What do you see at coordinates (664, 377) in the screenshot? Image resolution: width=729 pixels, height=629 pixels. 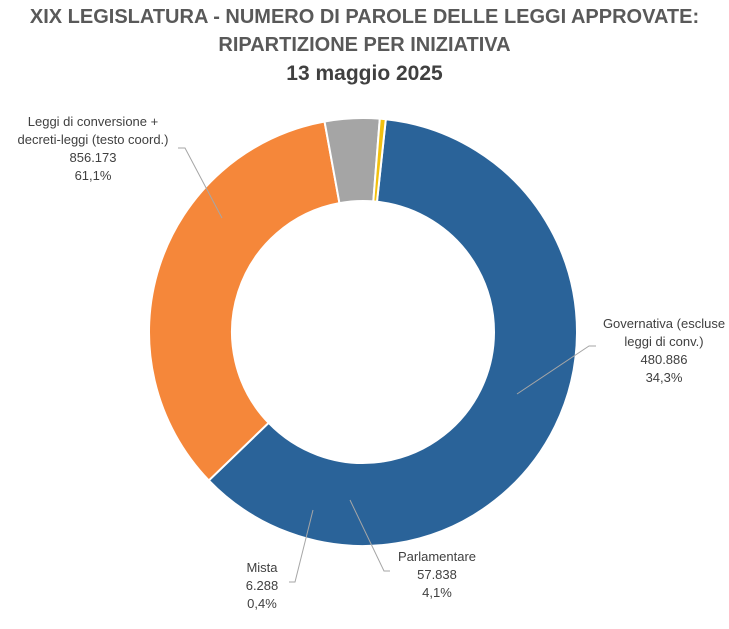 I see `slice-1-percent-label: 34,3%` at bounding box center [664, 377].